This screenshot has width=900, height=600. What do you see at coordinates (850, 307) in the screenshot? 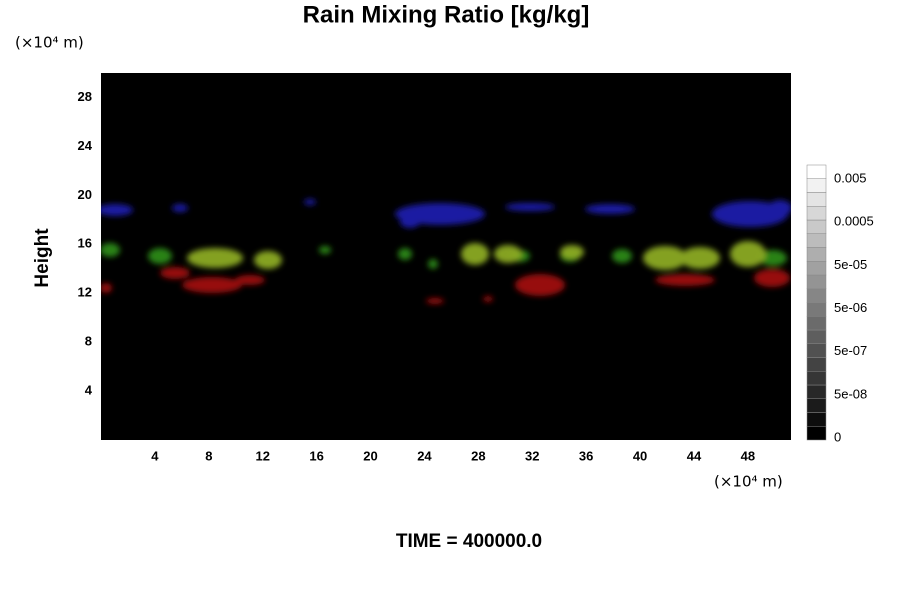
I see `colorbar-tick-label: 5e-06` at bounding box center [850, 307].